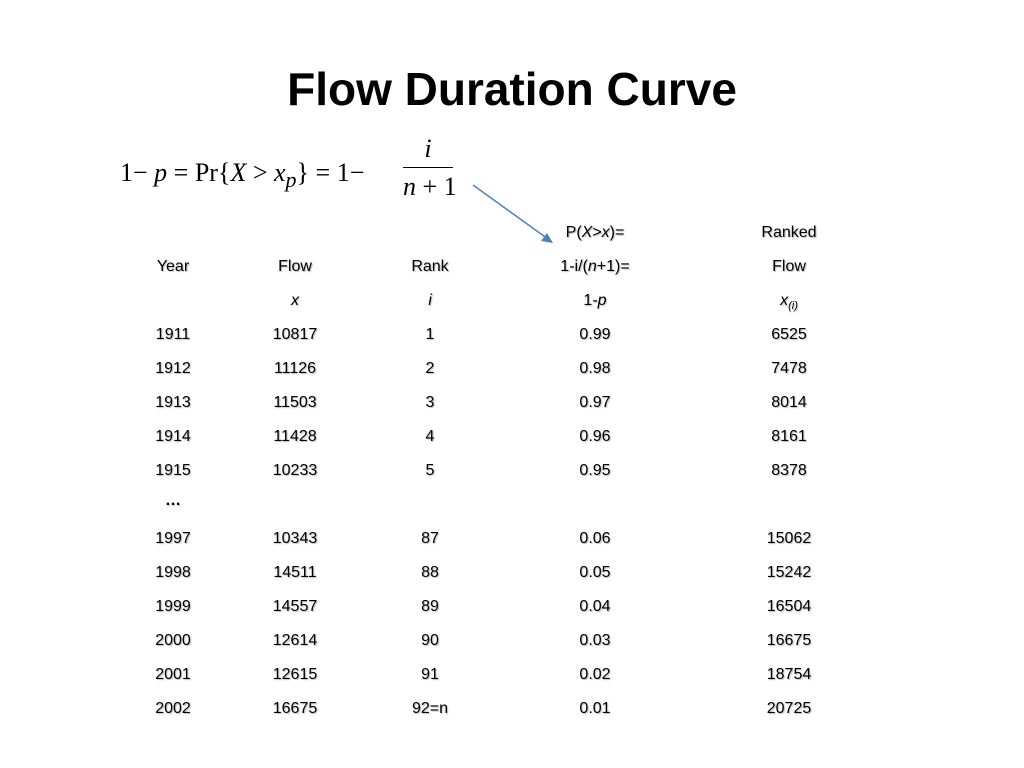  Describe the element at coordinates (512, 89) in the screenshot. I see `slide-title: Flow Duration Curve` at that location.